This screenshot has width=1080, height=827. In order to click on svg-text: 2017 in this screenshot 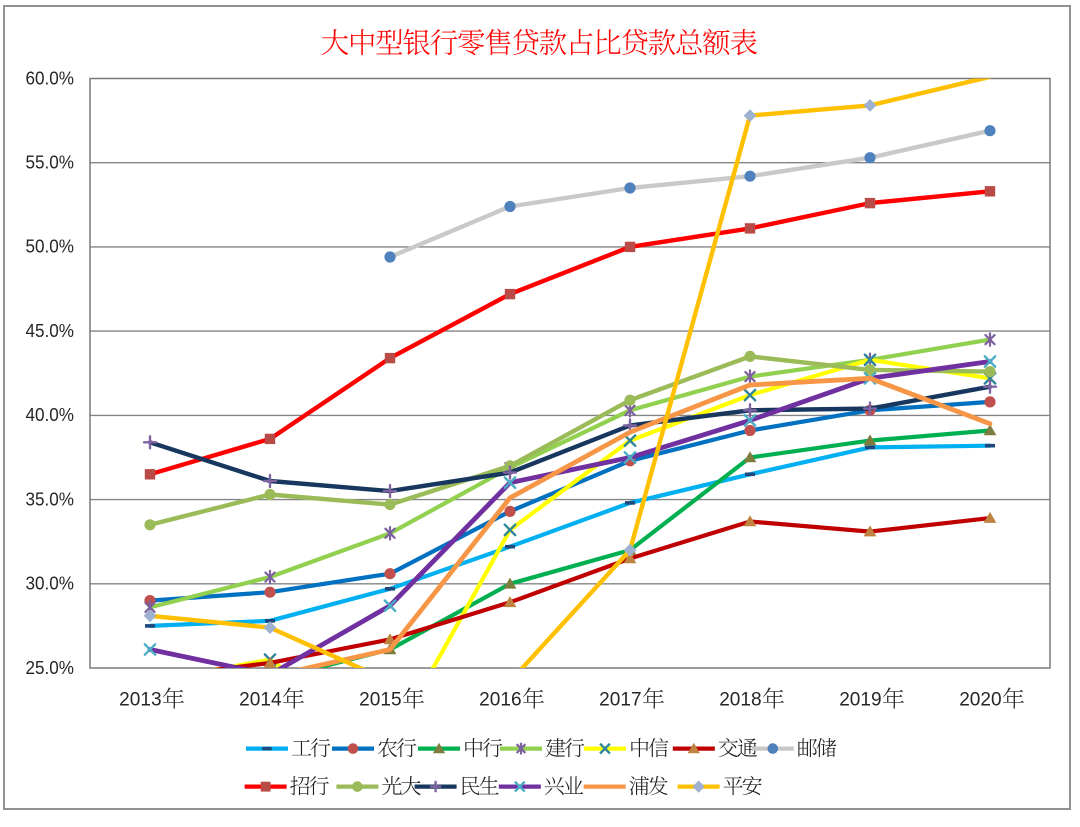, I will do `click(620, 700)`.